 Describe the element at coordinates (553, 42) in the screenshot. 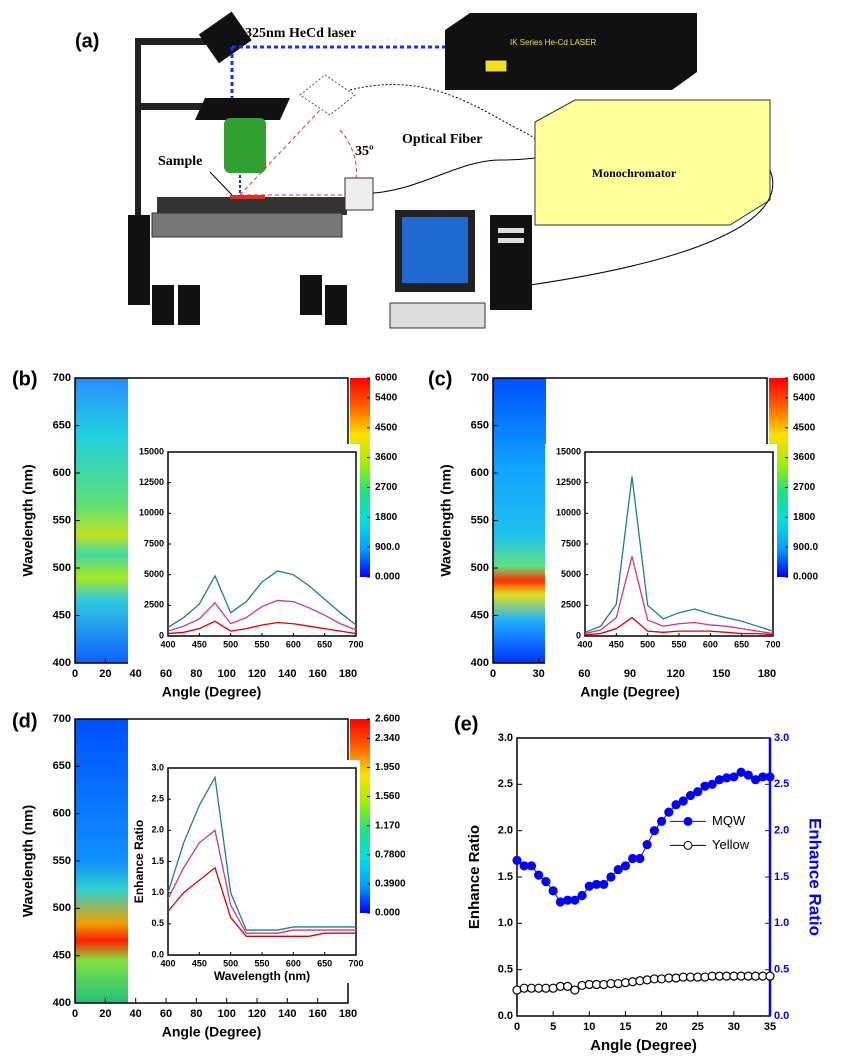

I see `laser-brand: IK Series He-Cd LASER` at that location.